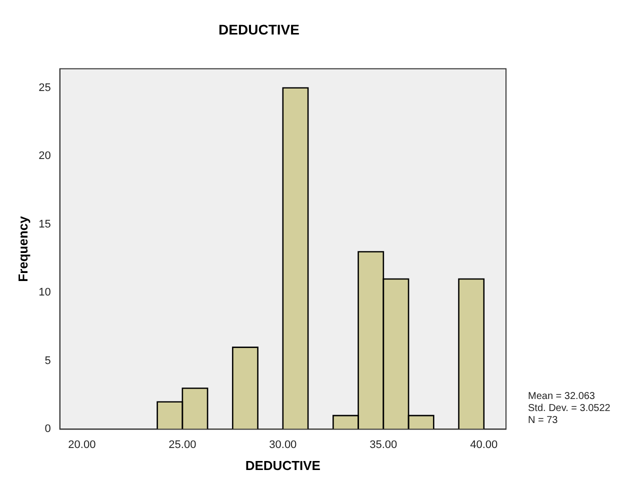  Describe the element at coordinates (44, 156) in the screenshot. I see `y-tick-label: 20` at that location.